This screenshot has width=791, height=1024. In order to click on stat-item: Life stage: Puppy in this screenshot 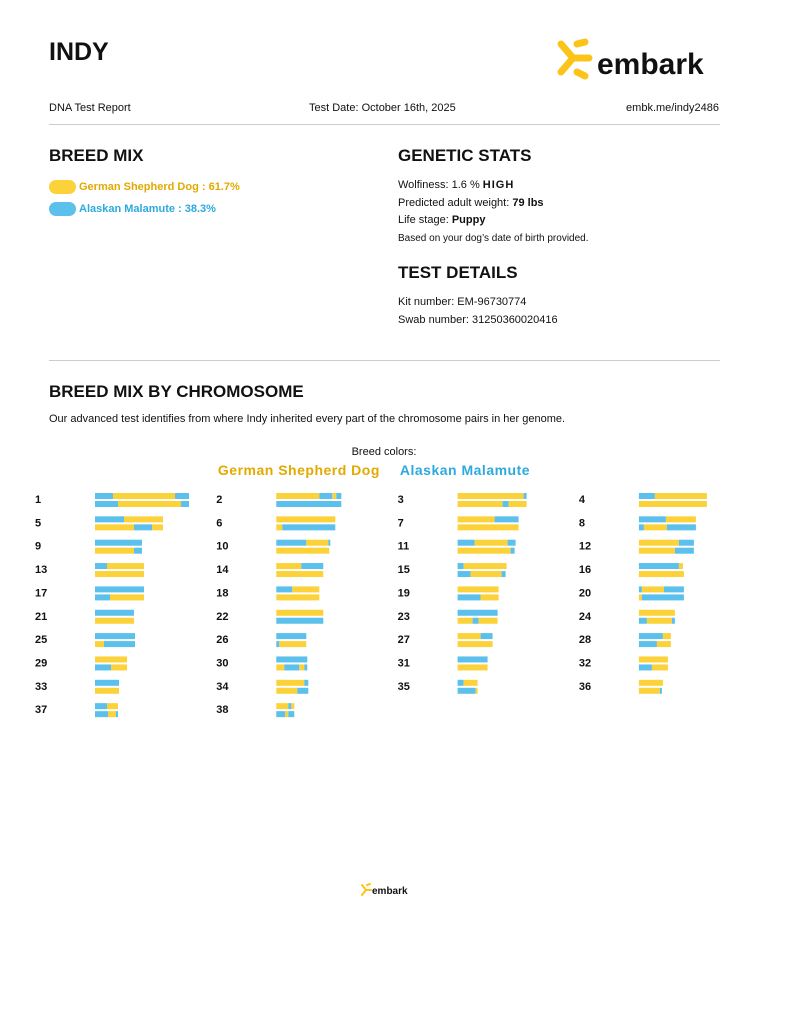, I will do `click(493, 221)`.